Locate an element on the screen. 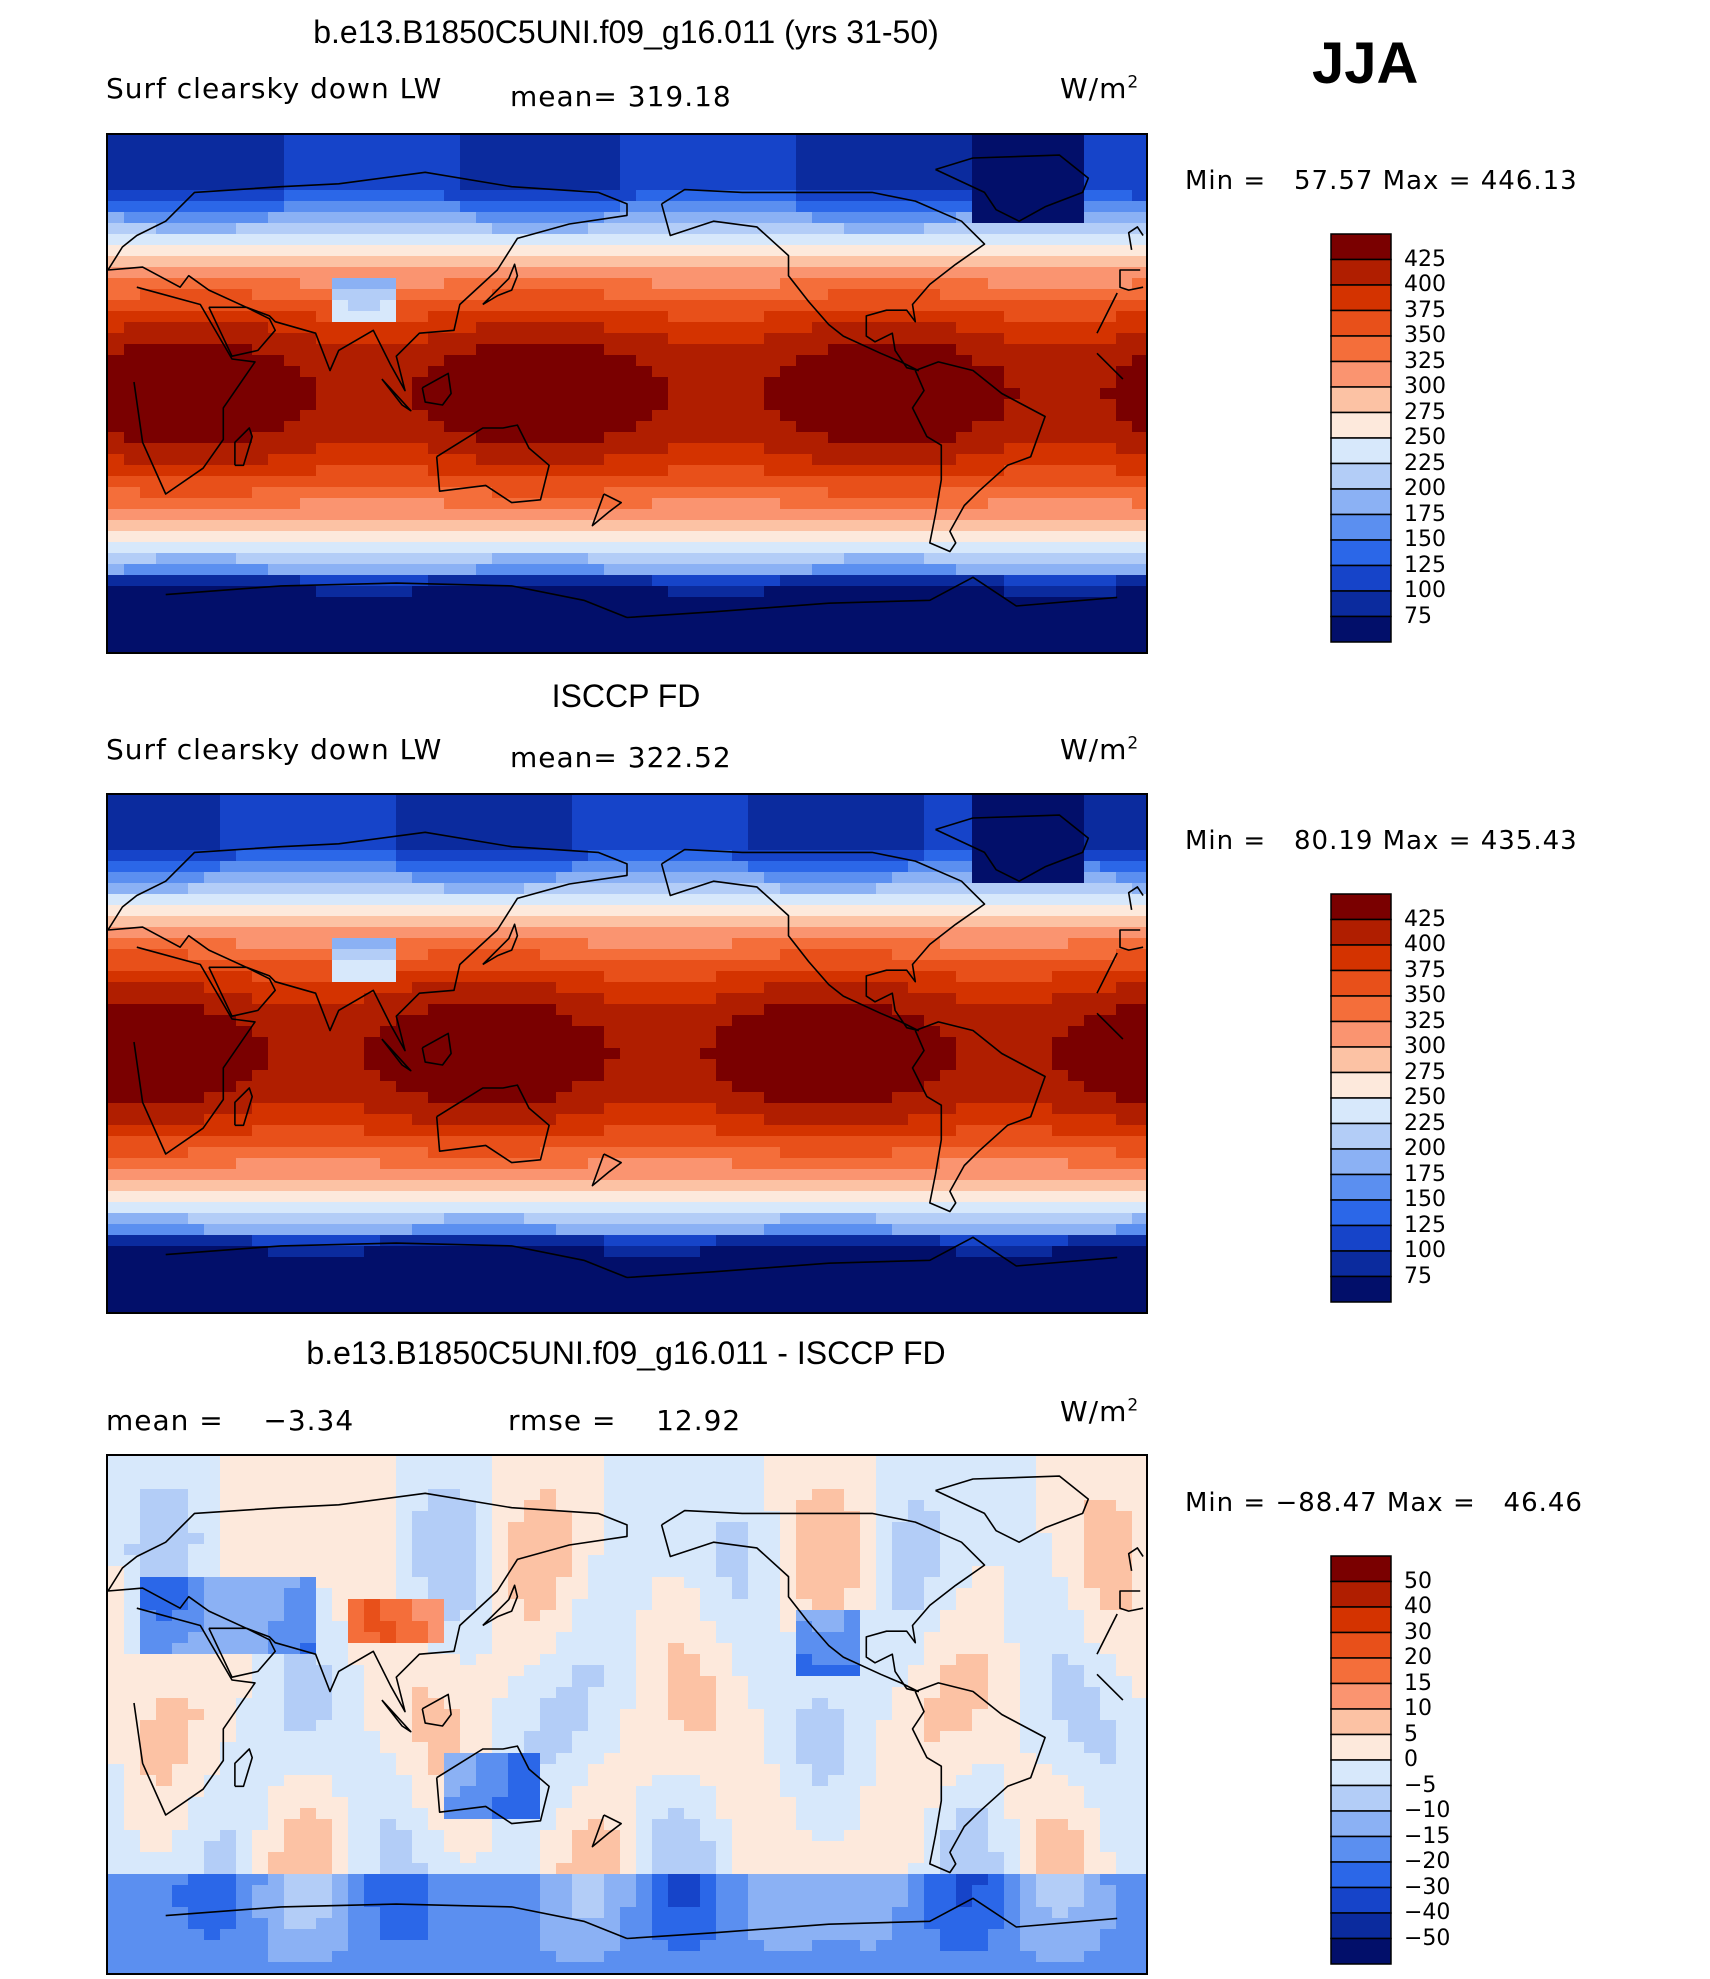  colorbar-tick-label: −15 is located at coordinates (1427, 1836).